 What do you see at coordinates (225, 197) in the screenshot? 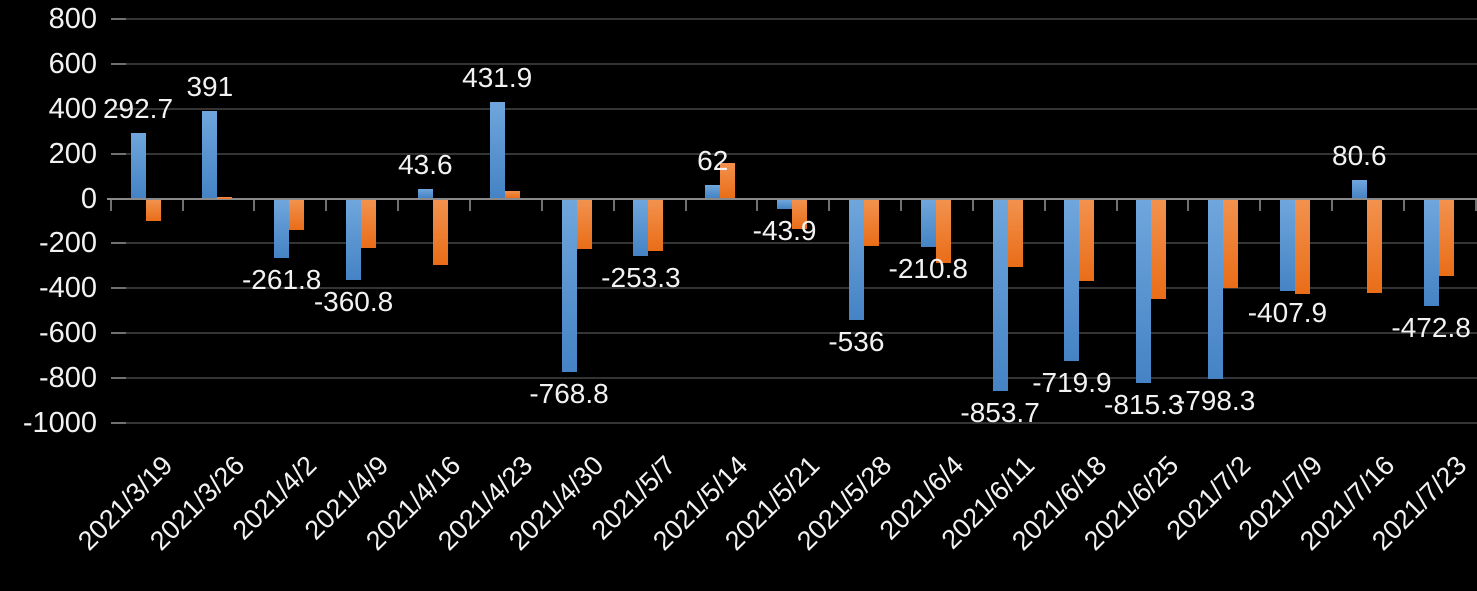
I see `bar-orange-2021/3/26` at bounding box center [225, 197].